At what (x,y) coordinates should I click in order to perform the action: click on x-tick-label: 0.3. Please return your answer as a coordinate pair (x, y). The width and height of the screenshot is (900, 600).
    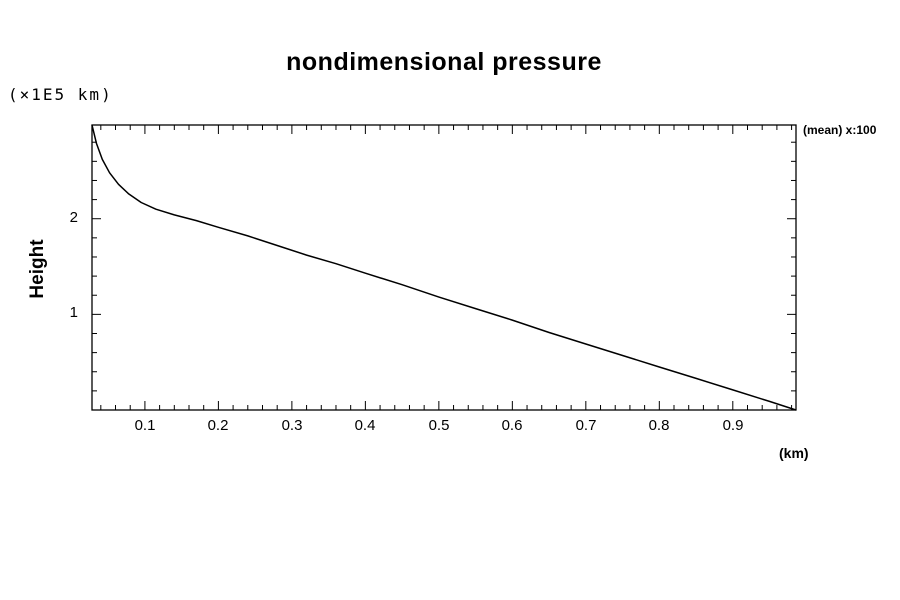
    Looking at the image, I should click on (292, 425).